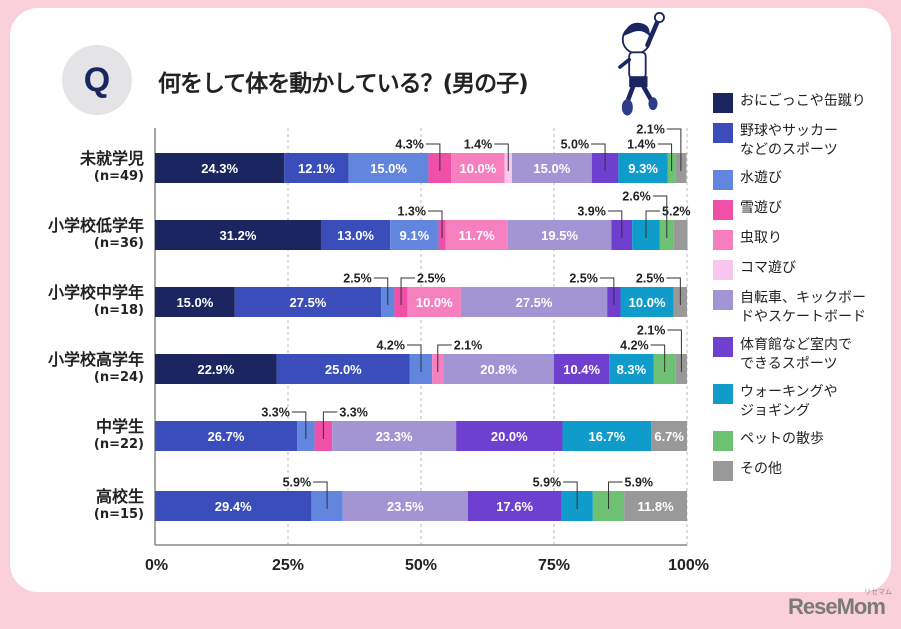 This screenshot has height=629, width=901. Describe the element at coordinates (782, 439) in the screenshot. I see `legend-label: ペットの散歩` at that location.